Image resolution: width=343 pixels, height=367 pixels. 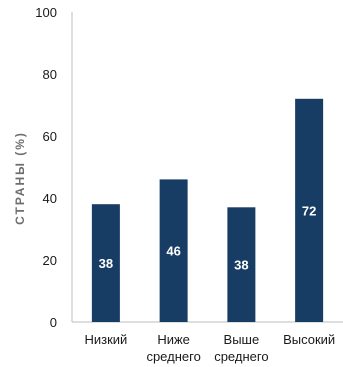 I want to click on y-tick-label: 80, so click(x=50, y=74).